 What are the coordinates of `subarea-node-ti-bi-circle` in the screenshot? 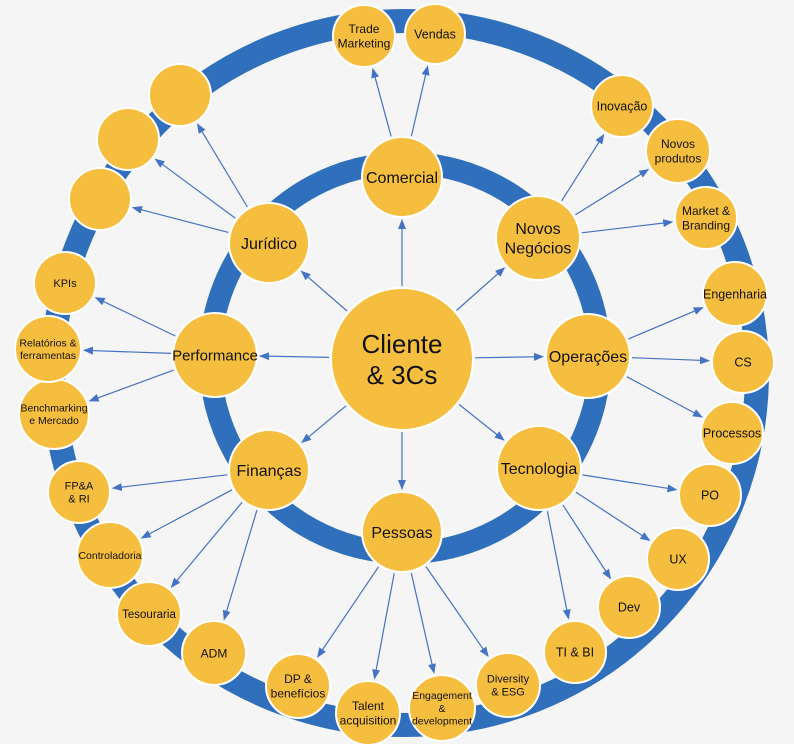 It's located at (575, 652).